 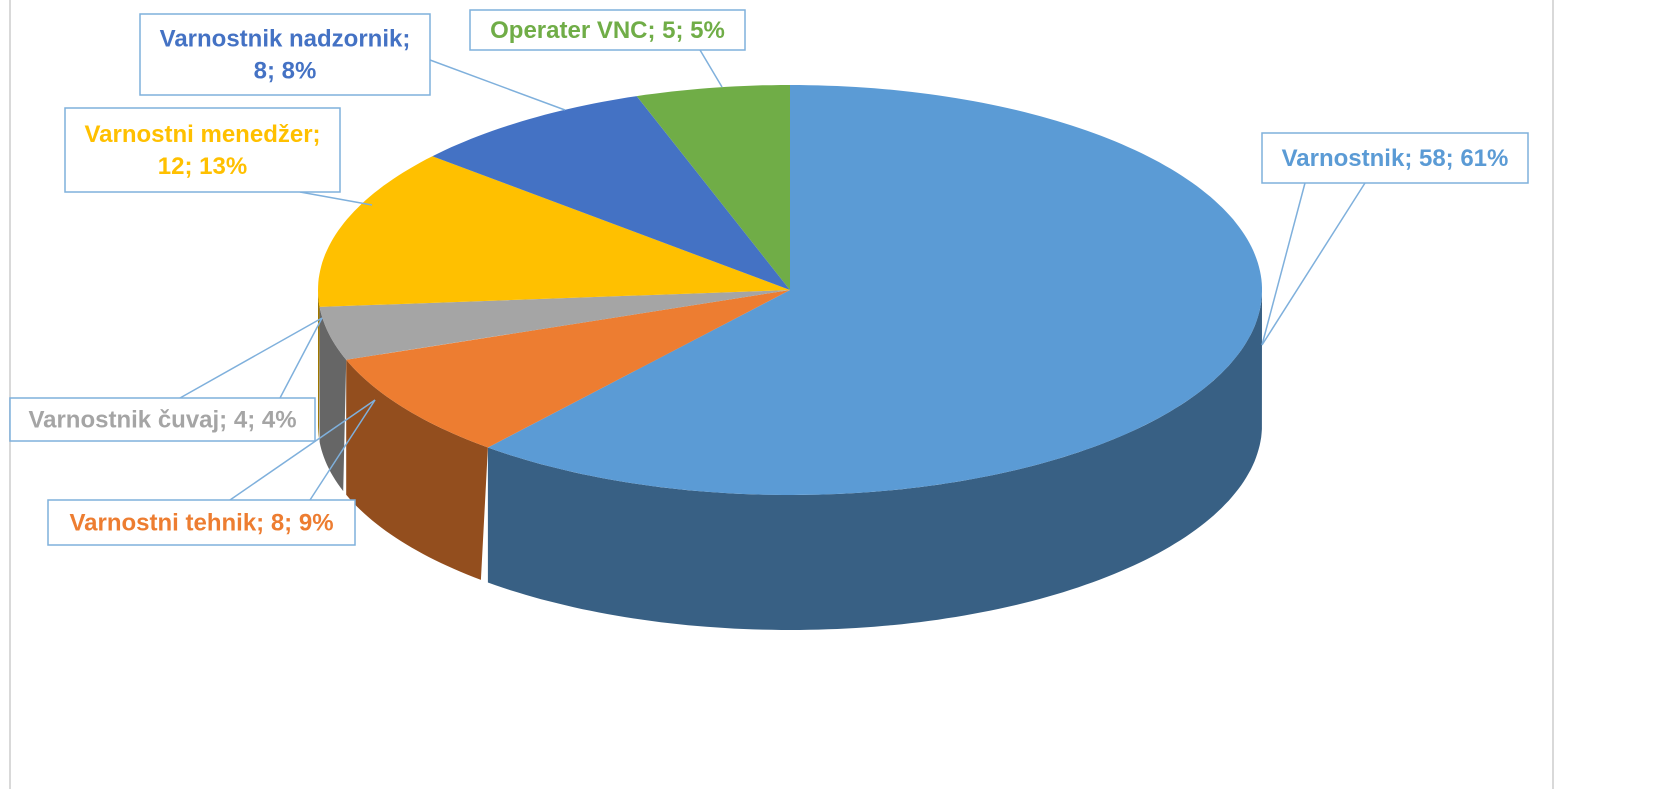 What do you see at coordinates (202, 134) in the screenshot?
I see `data-label: Varnostni menedžer;` at bounding box center [202, 134].